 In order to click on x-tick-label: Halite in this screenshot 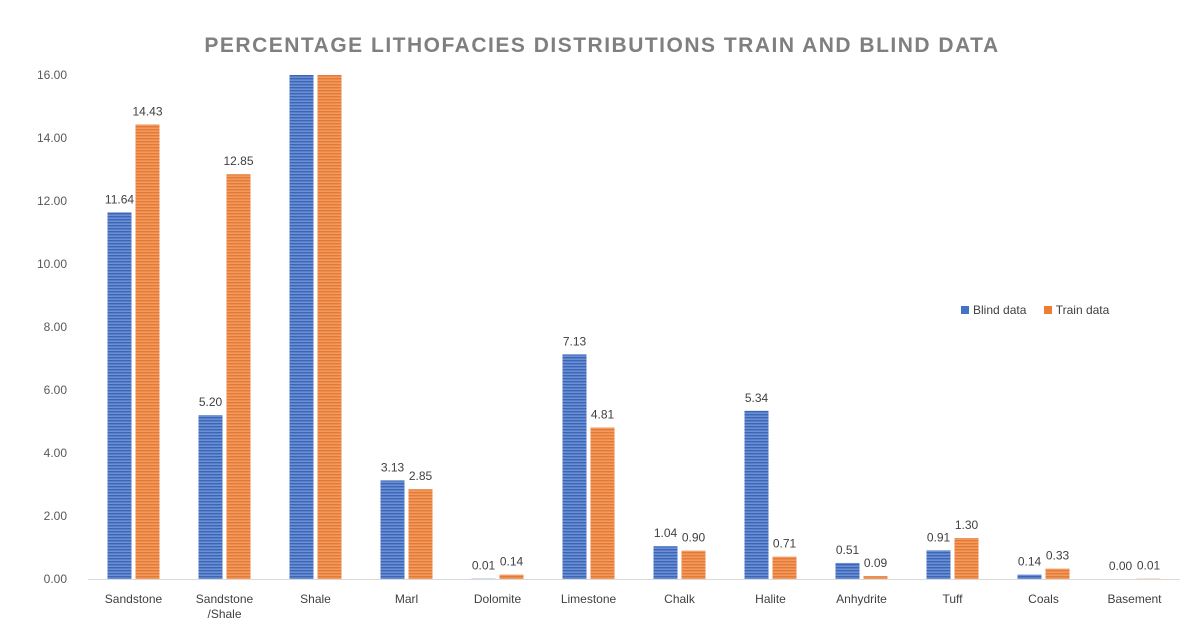, I will do `click(770, 599)`.